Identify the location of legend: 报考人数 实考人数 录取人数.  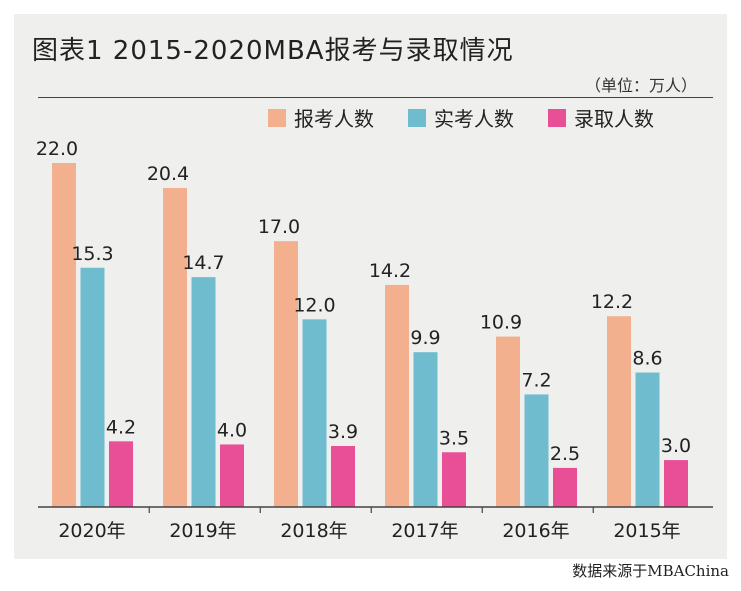
(461, 117).